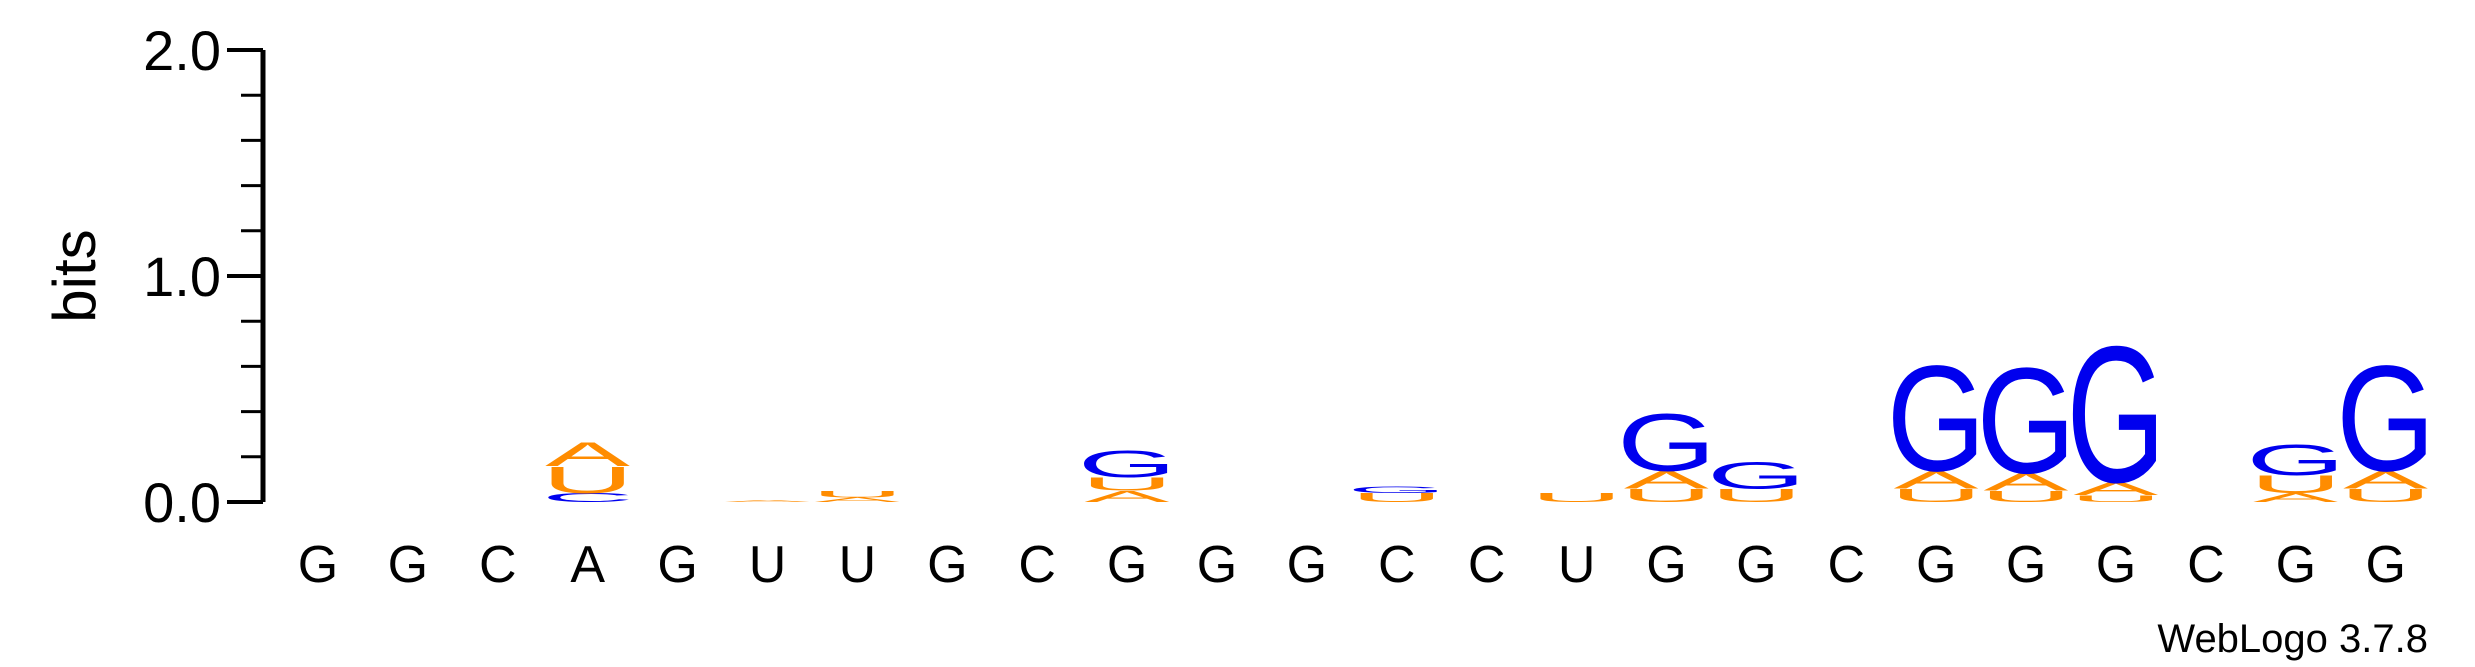  I want to click on weblogo-credit: WebLogo 3.7.8, so click(2292, 639).